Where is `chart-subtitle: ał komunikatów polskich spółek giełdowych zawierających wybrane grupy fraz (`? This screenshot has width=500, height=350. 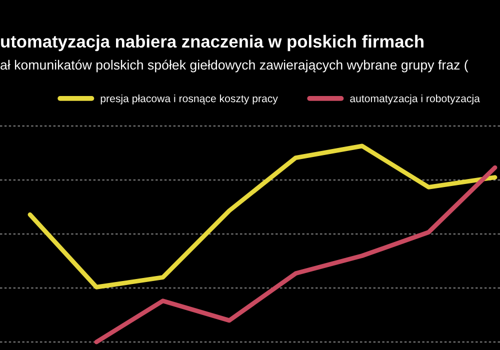
chart-subtitle: ał komunikatów polskich spółek giełdowych zawierających wybrane grupy fraz ( is located at coordinates (234, 66).